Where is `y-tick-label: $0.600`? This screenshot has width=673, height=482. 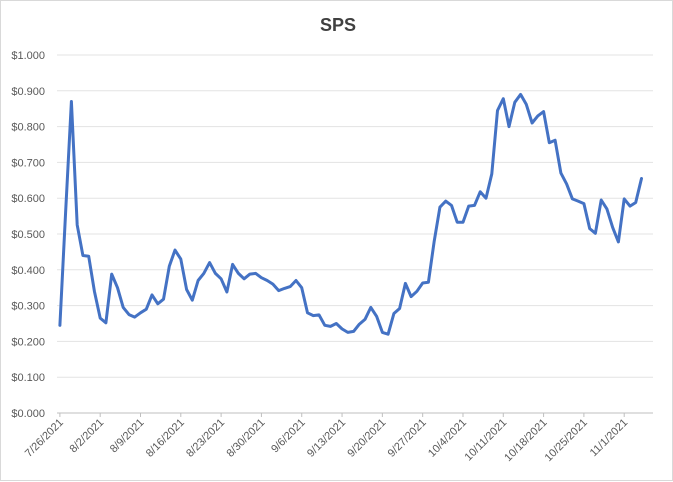
y-tick-label: $0.600 is located at coordinates (28, 199).